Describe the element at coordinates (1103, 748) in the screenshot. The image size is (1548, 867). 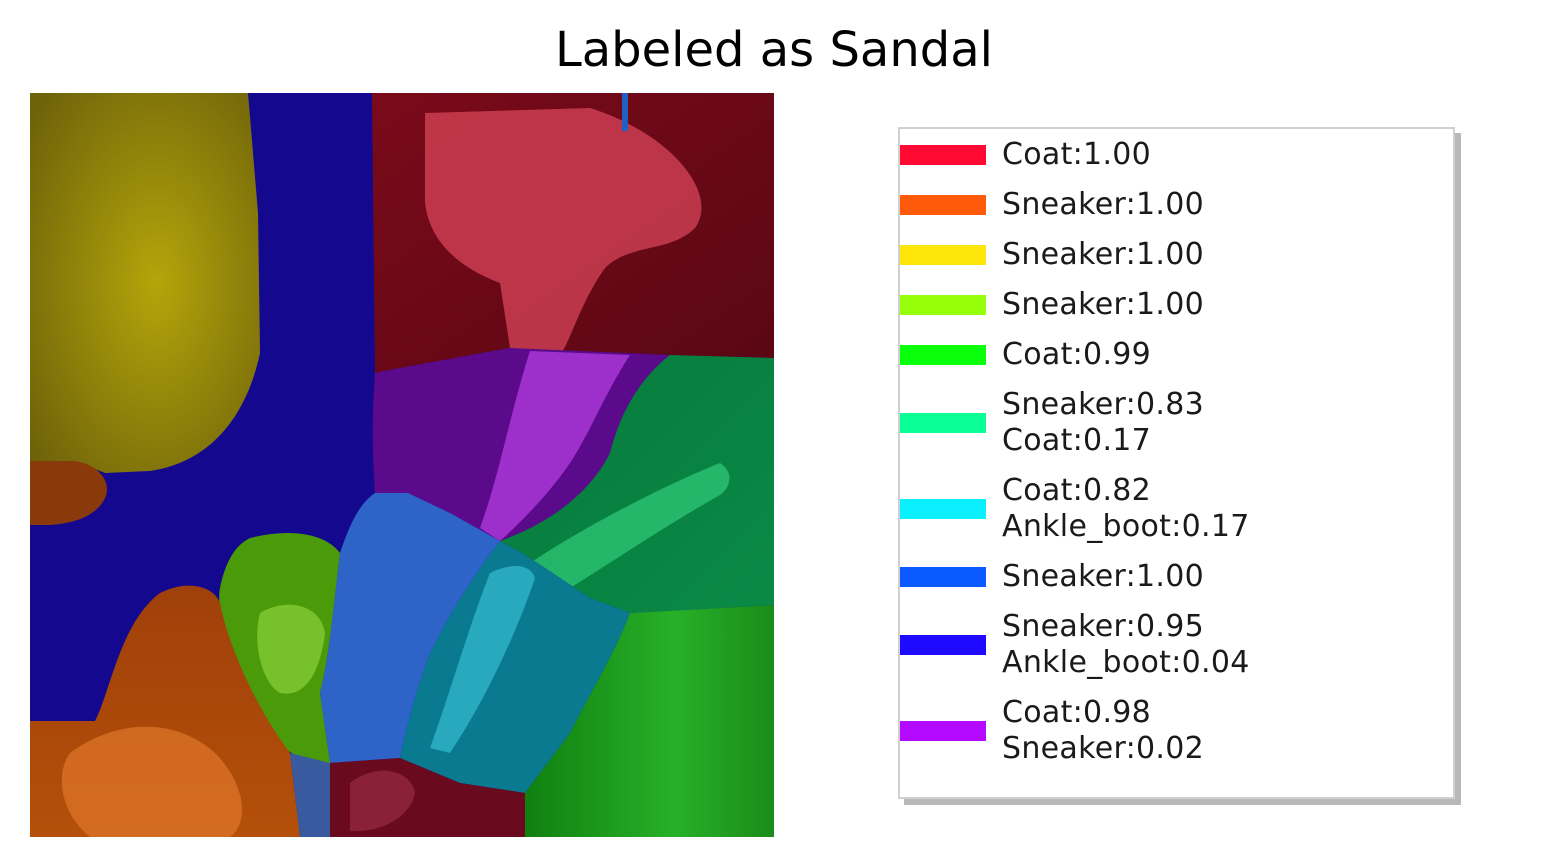
I see `legend-label-line: Sneaker:0.02` at that location.